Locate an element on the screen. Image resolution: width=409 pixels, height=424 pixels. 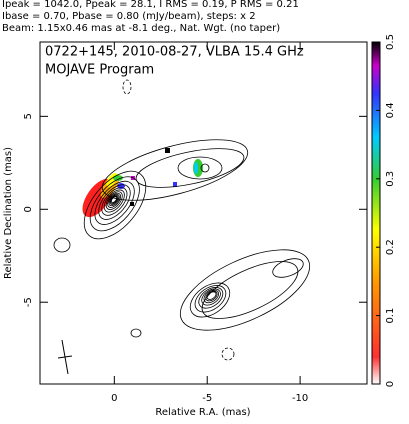
x-tick-label: 0 is located at coordinates (114, 398).